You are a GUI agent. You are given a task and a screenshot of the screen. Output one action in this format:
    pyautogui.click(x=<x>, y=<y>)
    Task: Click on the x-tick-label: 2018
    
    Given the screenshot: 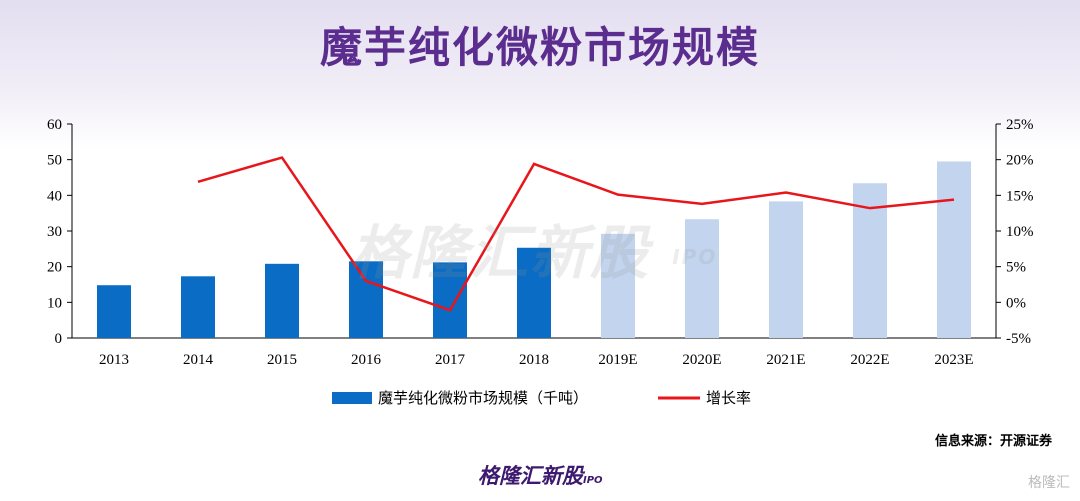 What is the action you would take?
    pyautogui.click(x=534, y=360)
    